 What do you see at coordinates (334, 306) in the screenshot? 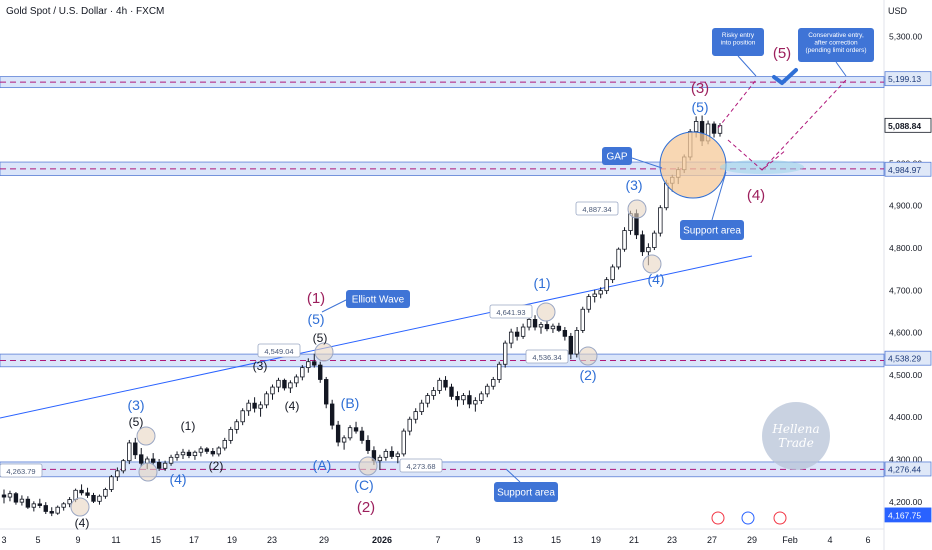
I see `annotation-elliott-pointer` at bounding box center [334, 306].